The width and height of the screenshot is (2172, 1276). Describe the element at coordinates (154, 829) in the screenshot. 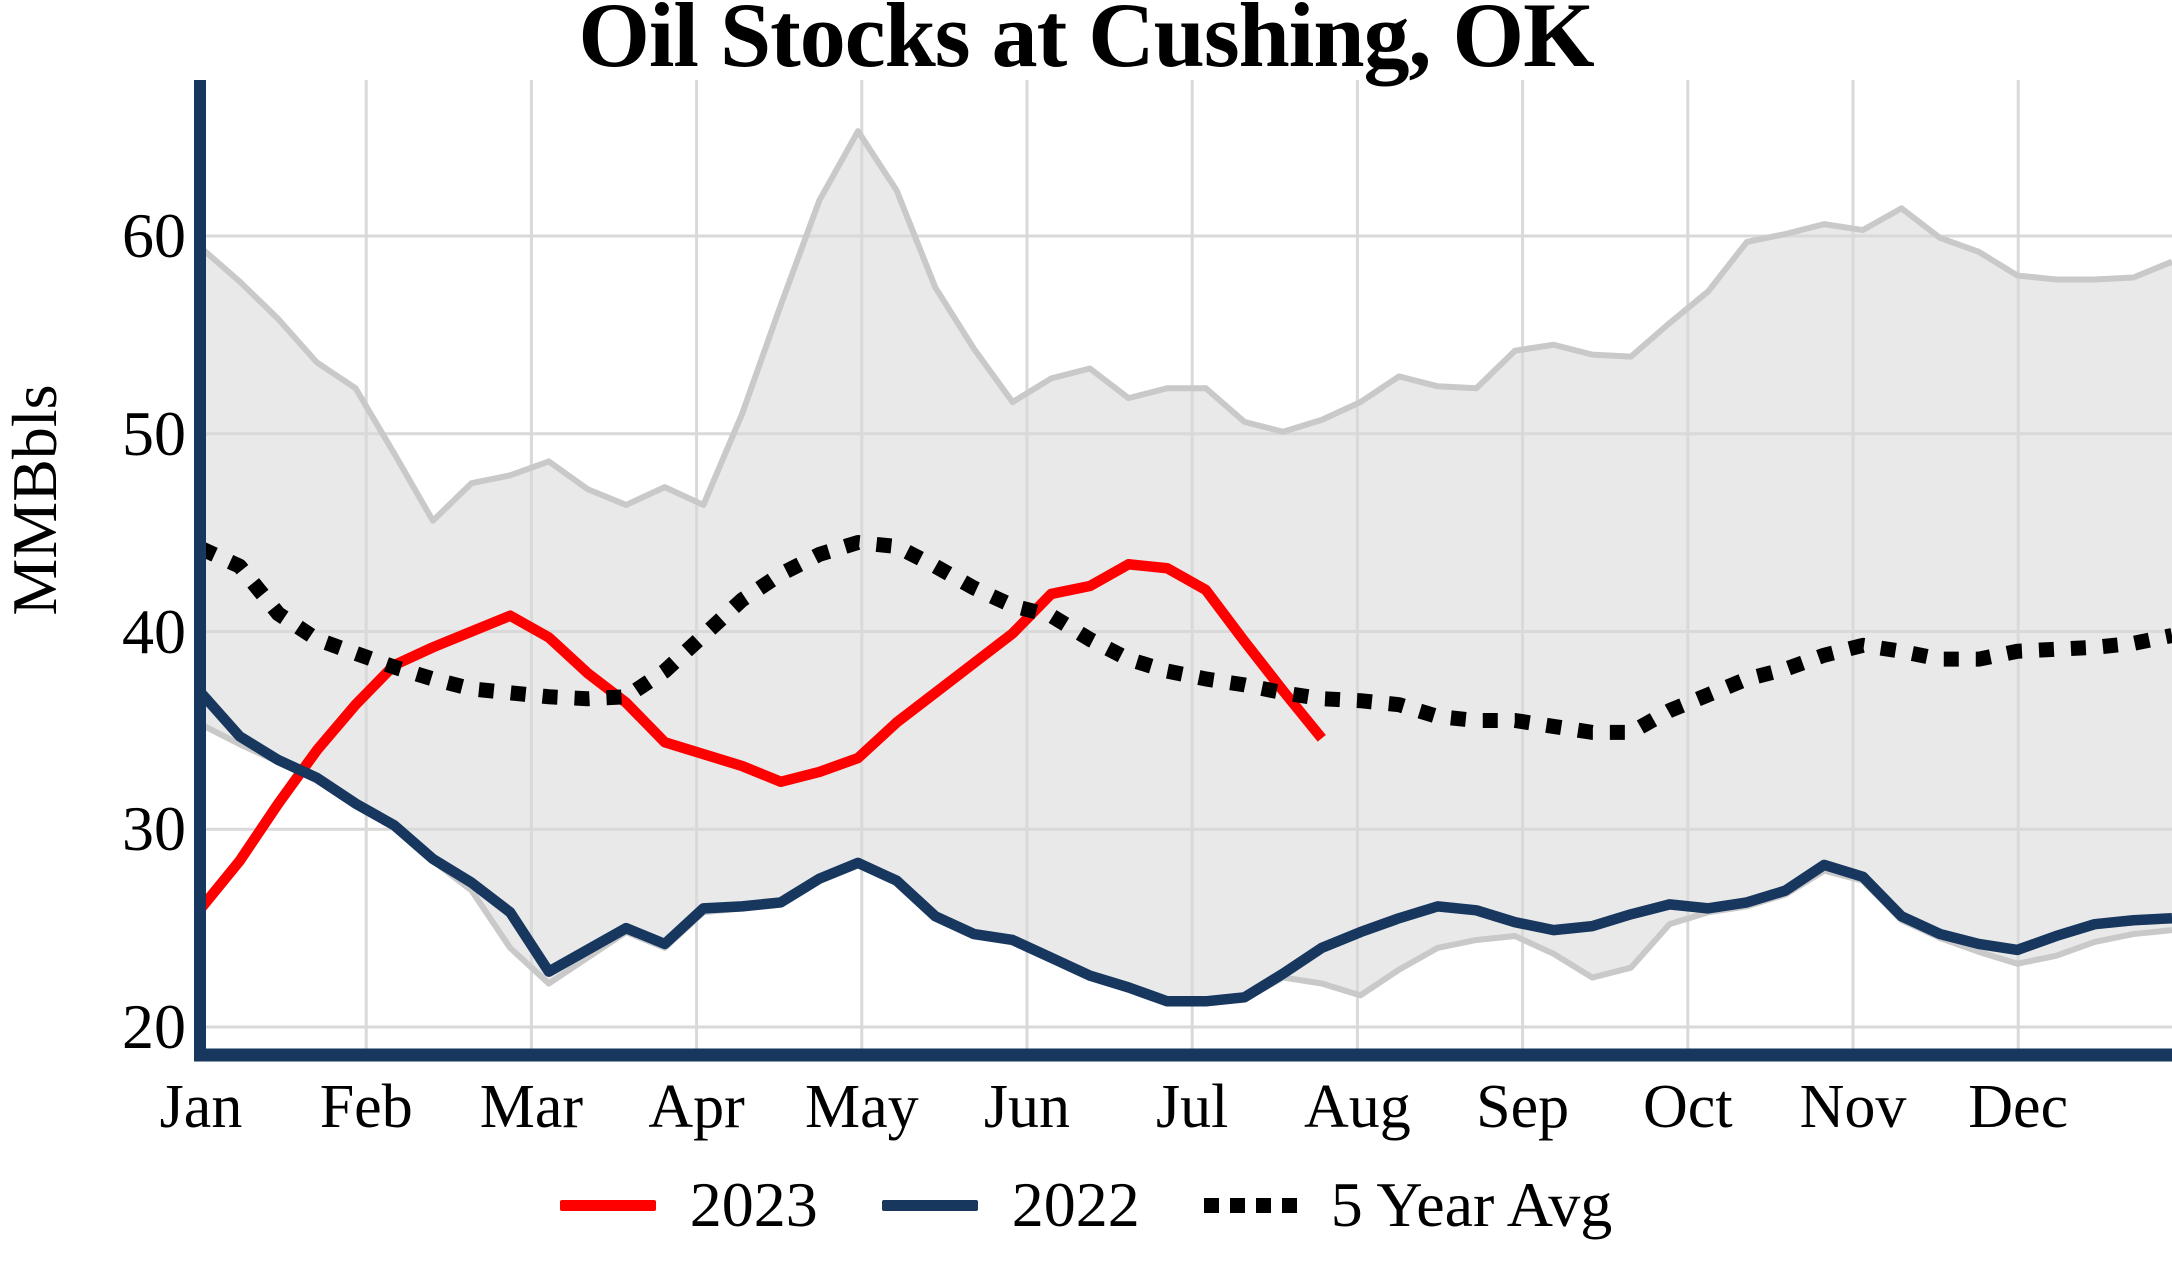

I see `y-tick-label: 30` at that location.